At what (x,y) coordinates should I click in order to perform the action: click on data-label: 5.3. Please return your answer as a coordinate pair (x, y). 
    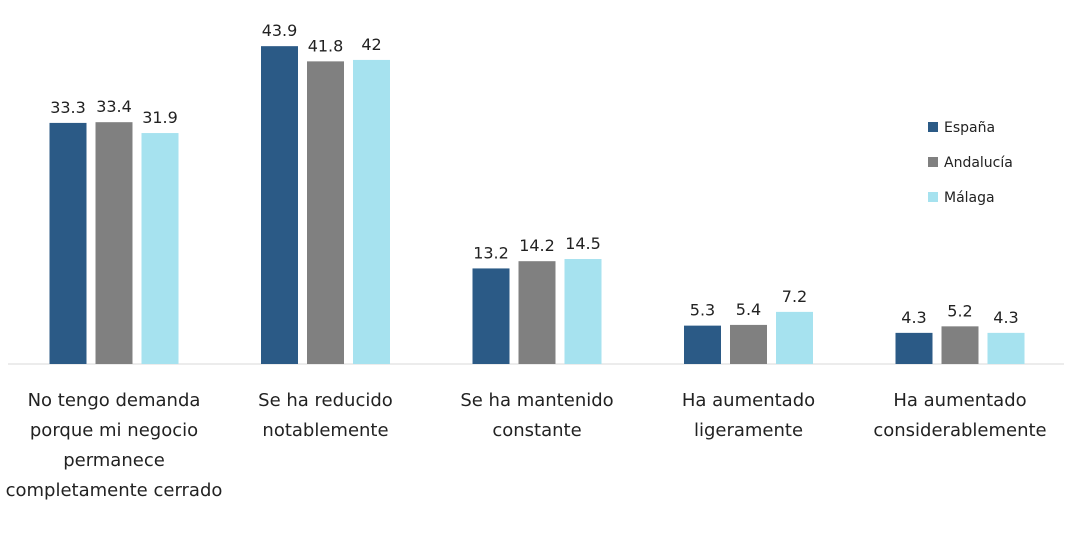
    Looking at the image, I should click on (702, 310).